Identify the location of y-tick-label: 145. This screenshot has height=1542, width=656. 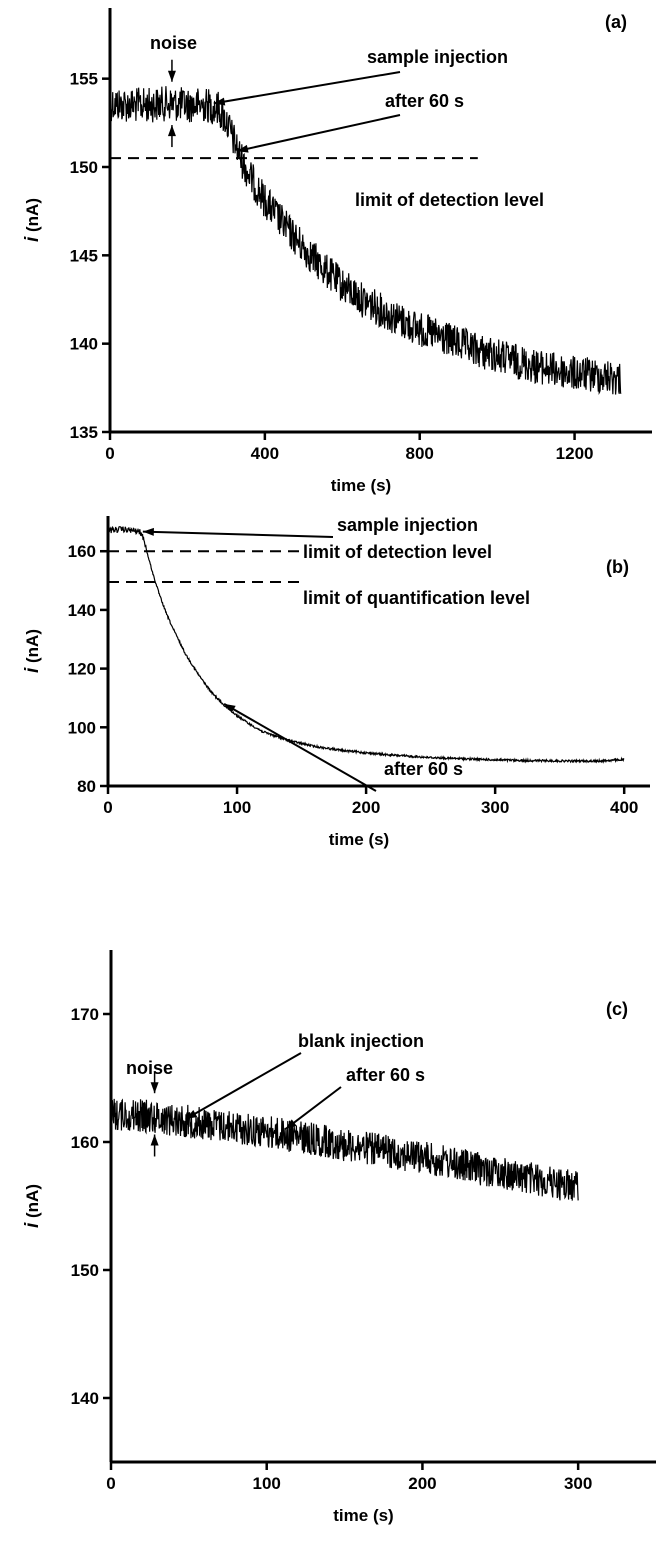
(84, 255).